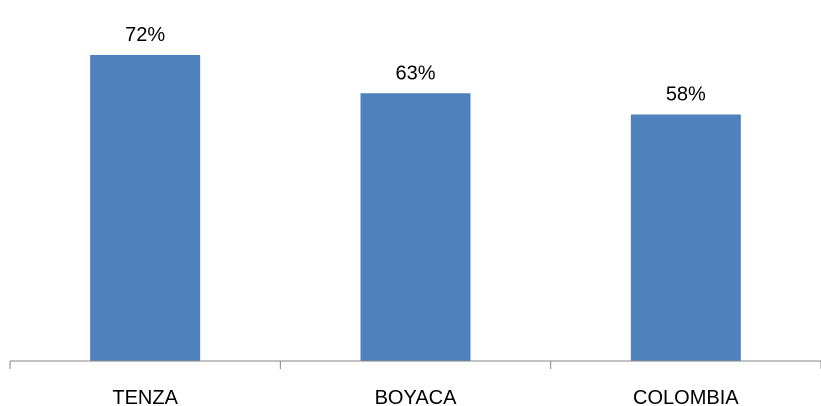 This screenshot has height=406, width=821. Describe the element at coordinates (415, 365) in the screenshot. I see `x-axis-ticks` at that location.